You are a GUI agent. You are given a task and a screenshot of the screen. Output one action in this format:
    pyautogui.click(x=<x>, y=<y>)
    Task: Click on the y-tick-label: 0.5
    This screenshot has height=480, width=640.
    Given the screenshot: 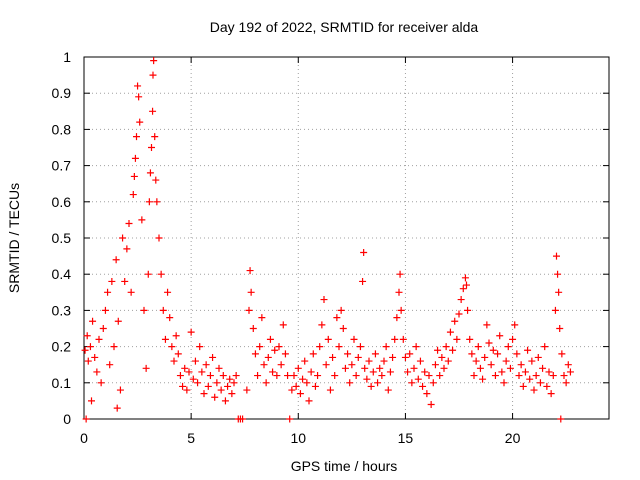 What is the action you would take?
    pyautogui.click(x=62, y=238)
    